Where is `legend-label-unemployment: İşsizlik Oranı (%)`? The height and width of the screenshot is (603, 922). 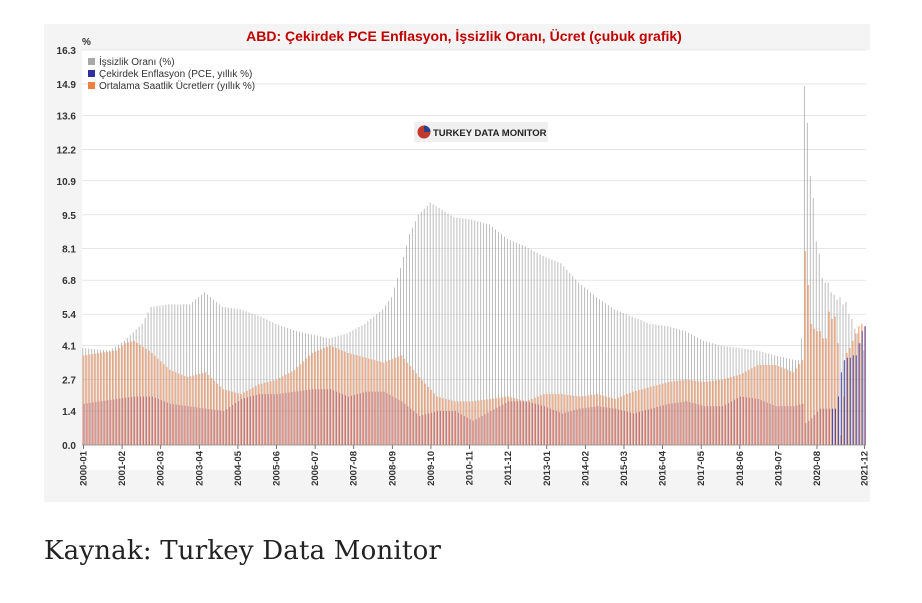
legend-label-unemployment: İşsizlik Oranı (%) is located at coordinates (137, 61).